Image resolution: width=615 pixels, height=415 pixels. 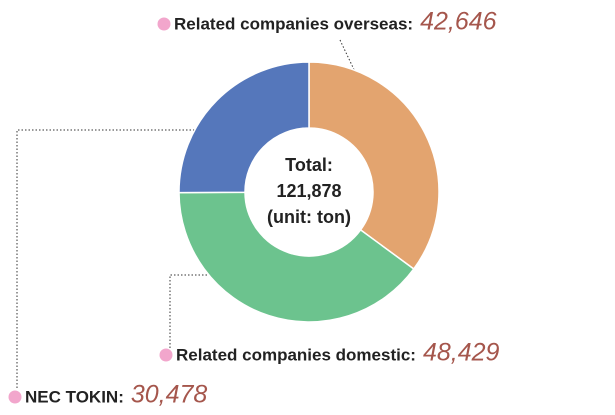 What do you see at coordinates (308, 191) in the screenshot?
I see `center-label: 121,878` at bounding box center [308, 191].